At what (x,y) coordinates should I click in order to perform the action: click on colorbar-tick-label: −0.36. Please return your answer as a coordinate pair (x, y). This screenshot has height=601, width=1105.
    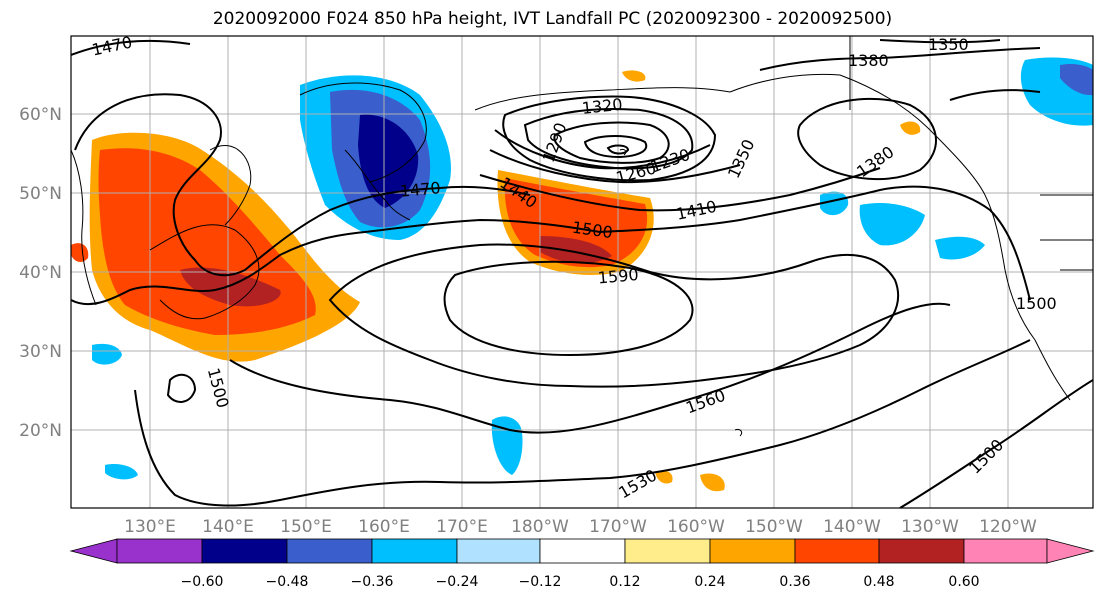
    Looking at the image, I should click on (372, 582).